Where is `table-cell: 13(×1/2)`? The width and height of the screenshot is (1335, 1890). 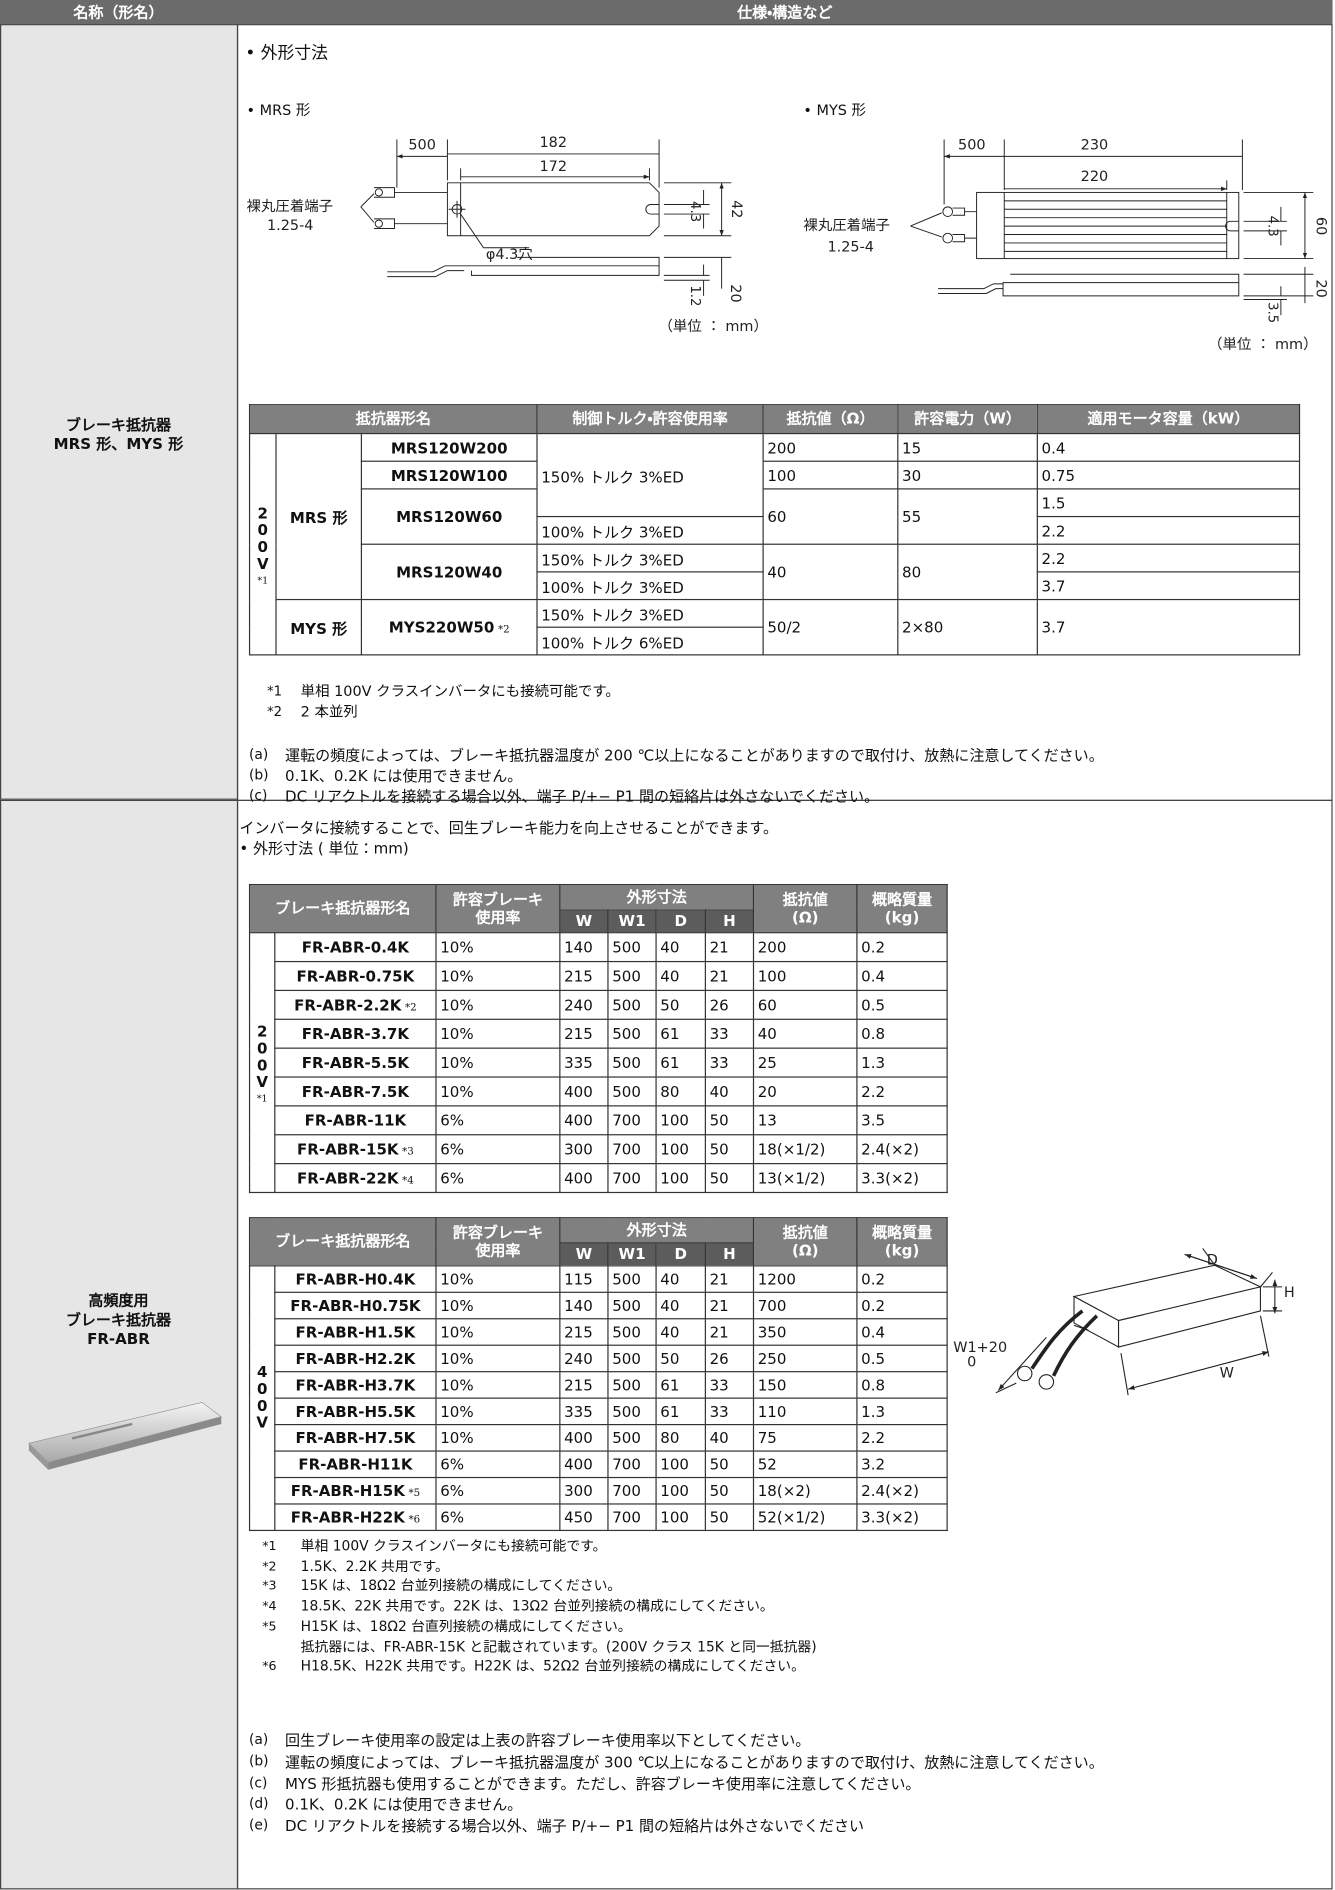
table-cell: 13(×1/2) is located at coordinates (805, 1178).